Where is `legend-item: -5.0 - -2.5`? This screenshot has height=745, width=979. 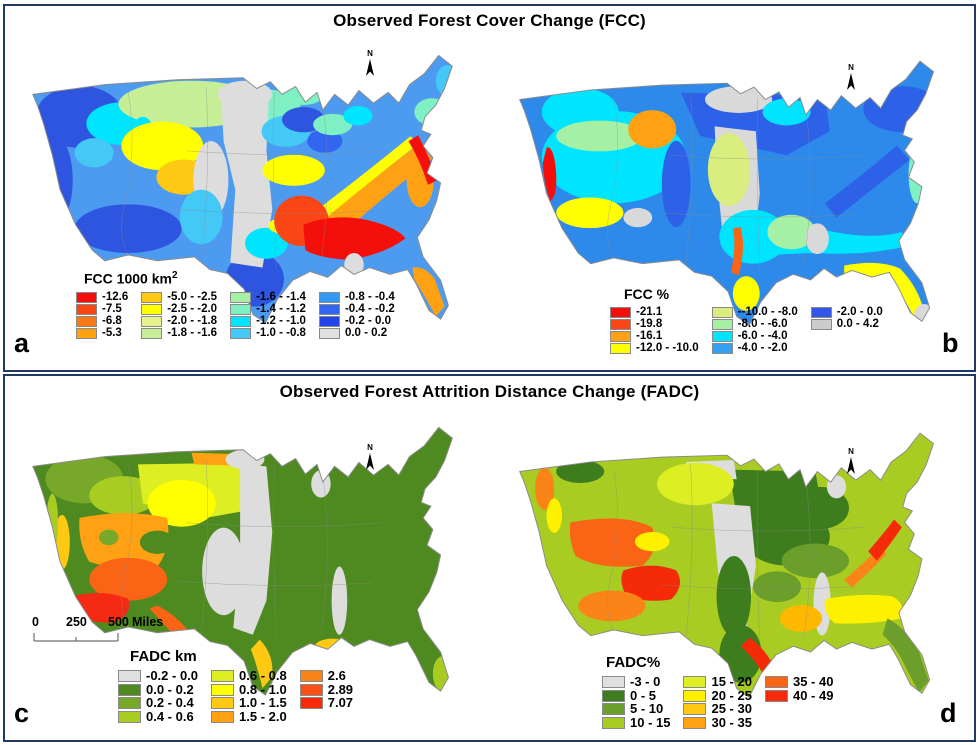
legend-item: -5.0 - -2.5 is located at coordinates (179, 296).